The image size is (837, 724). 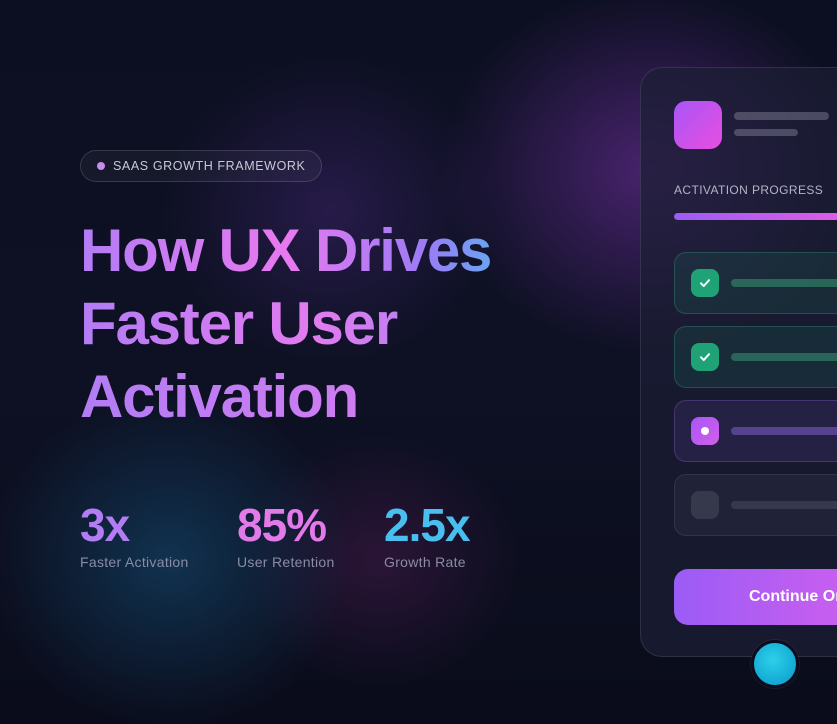 What do you see at coordinates (101, 166) in the screenshot?
I see `badge-dot-icon` at bounding box center [101, 166].